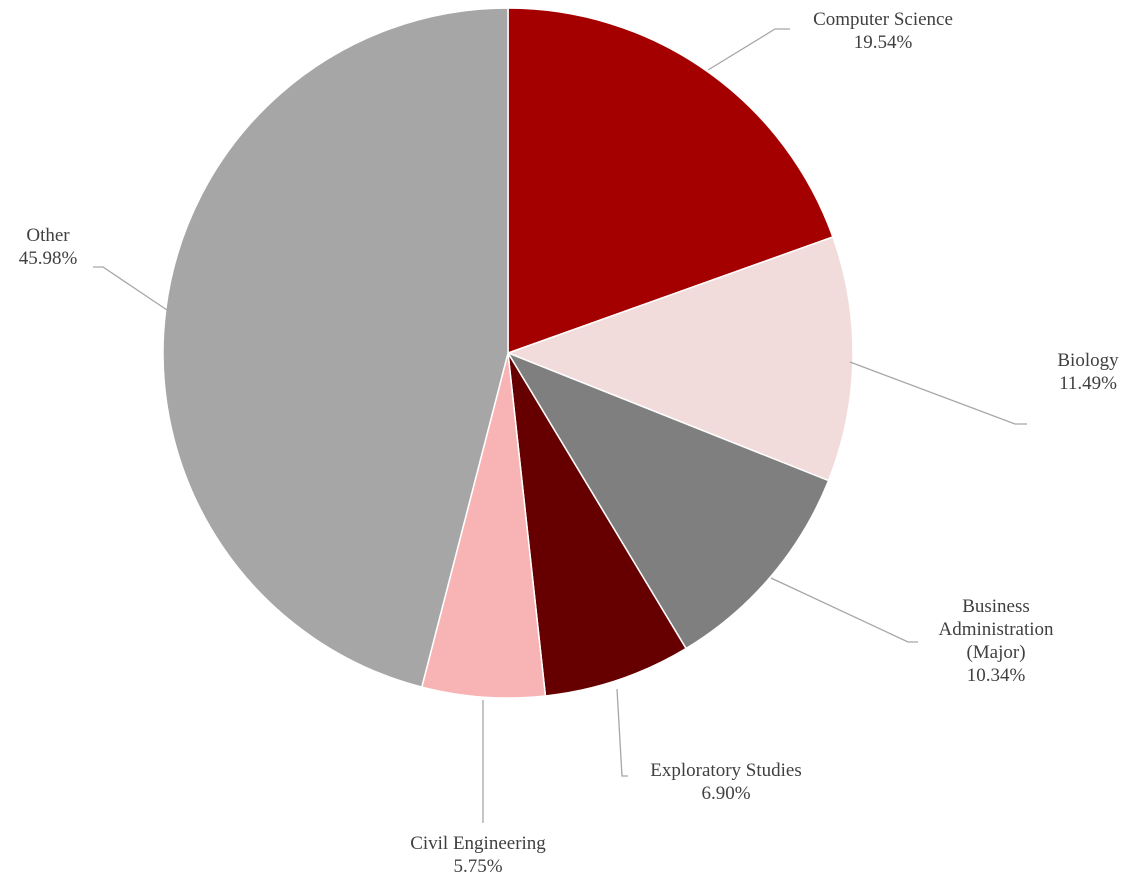 Image resolution: width=1132 pixels, height=886 pixels. What do you see at coordinates (130, 288) in the screenshot?
I see `leader-line-other` at bounding box center [130, 288].